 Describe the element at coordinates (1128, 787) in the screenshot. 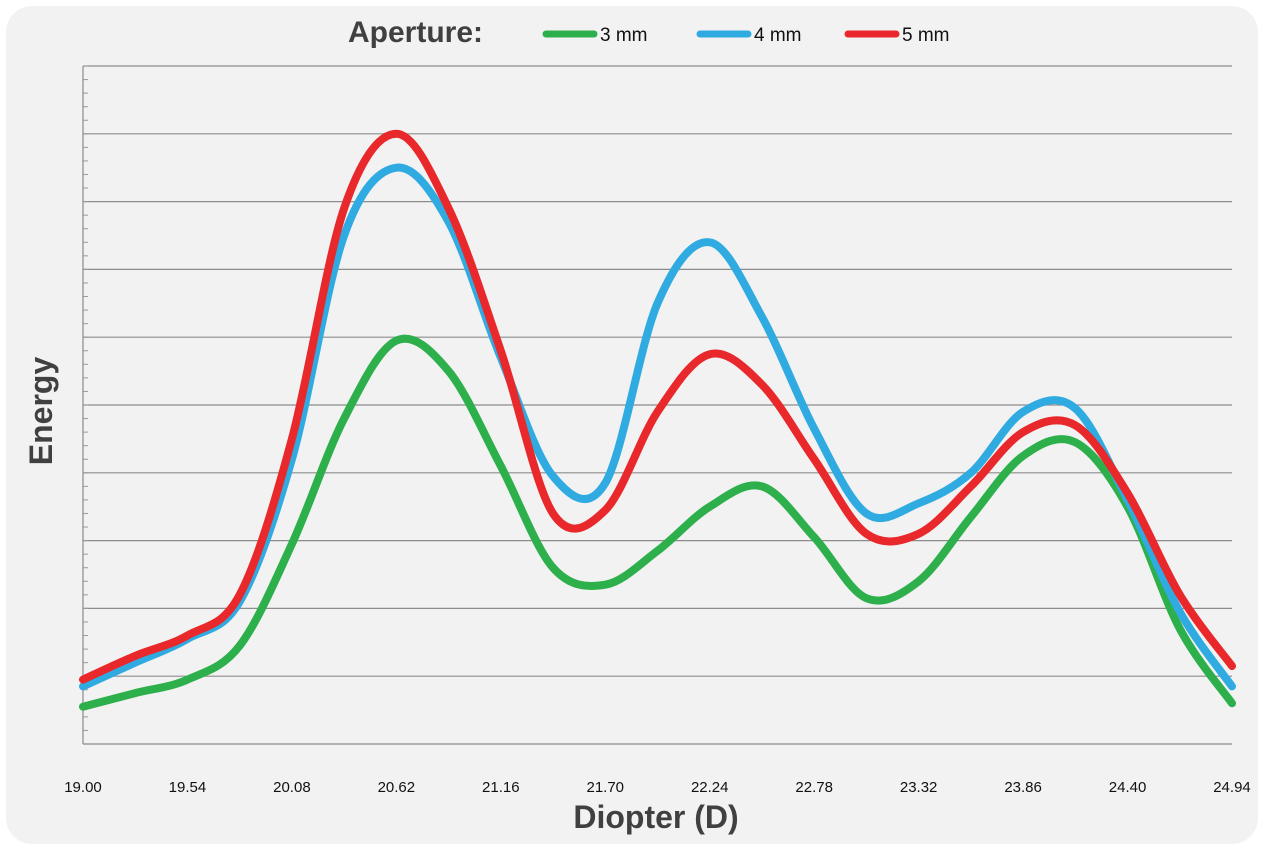

I see `x-tick-label: 24.40` at that location.